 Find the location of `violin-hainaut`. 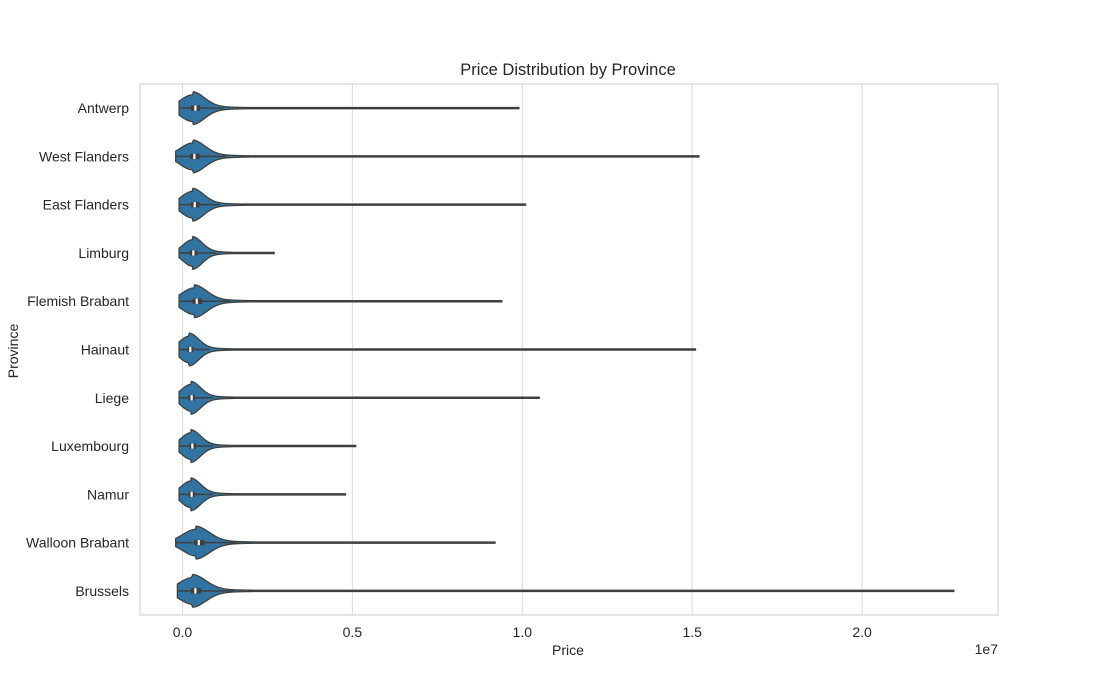

violin-hainaut is located at coordinates (437, 349).